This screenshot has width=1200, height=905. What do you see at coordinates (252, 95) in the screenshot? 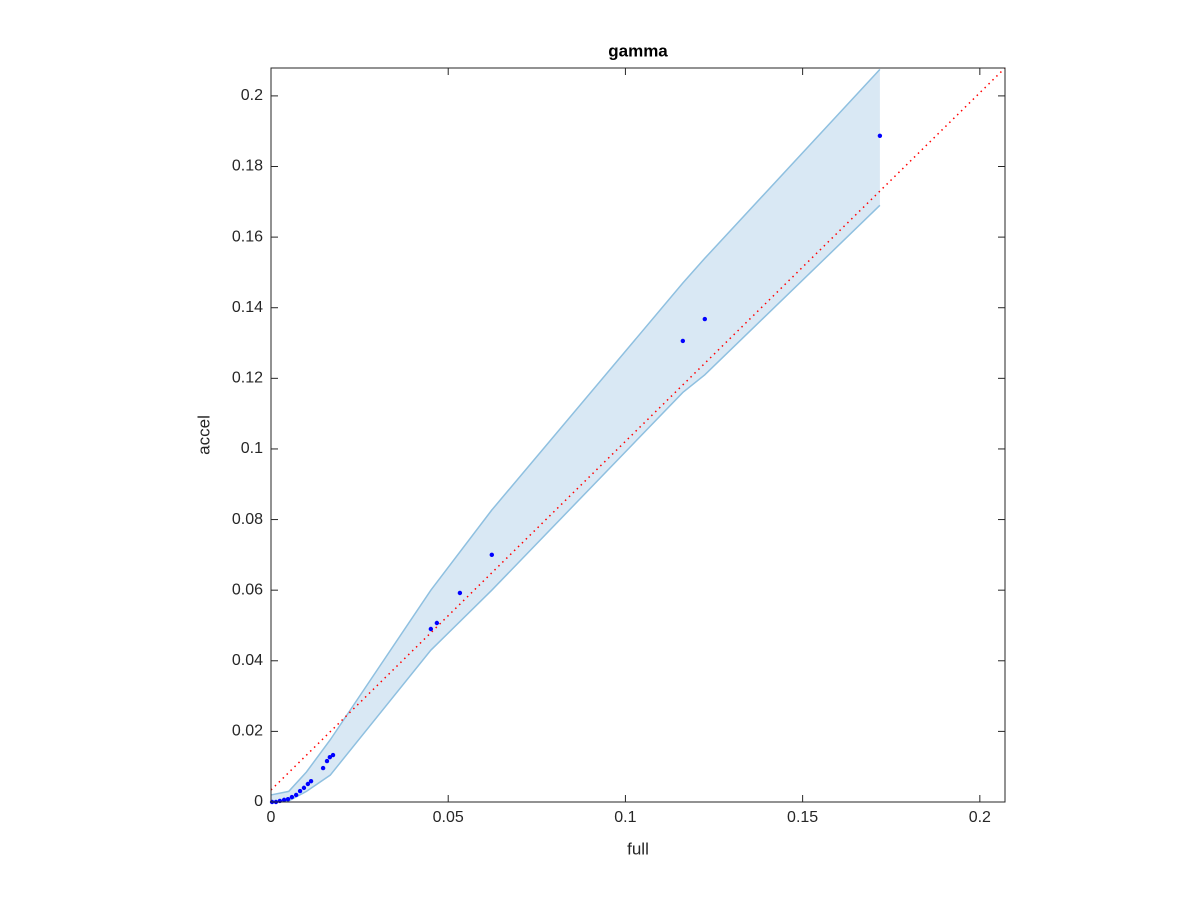
I see `y-tick-label: 0.2` at bounding box center [252, 95].